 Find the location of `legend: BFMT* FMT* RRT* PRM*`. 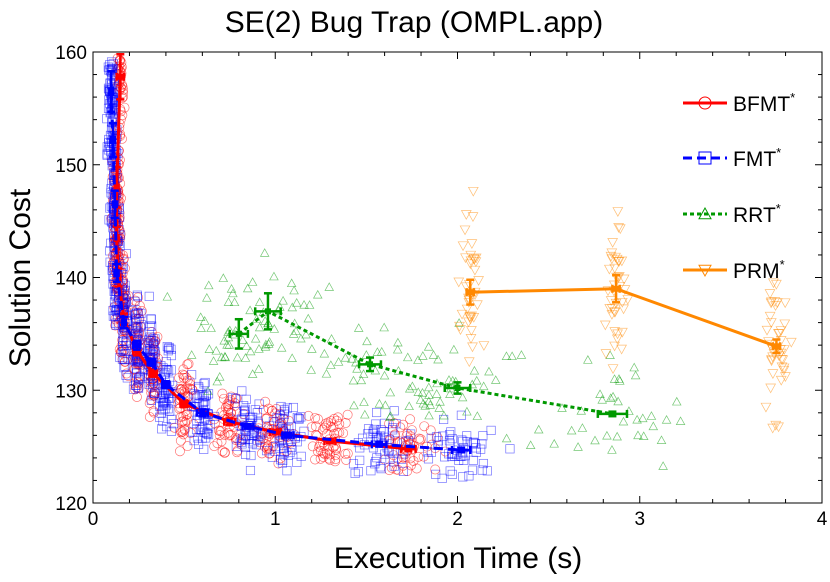

legend: BFMT* FMT* RRT* PRM* is located at coordinates (739, 186).